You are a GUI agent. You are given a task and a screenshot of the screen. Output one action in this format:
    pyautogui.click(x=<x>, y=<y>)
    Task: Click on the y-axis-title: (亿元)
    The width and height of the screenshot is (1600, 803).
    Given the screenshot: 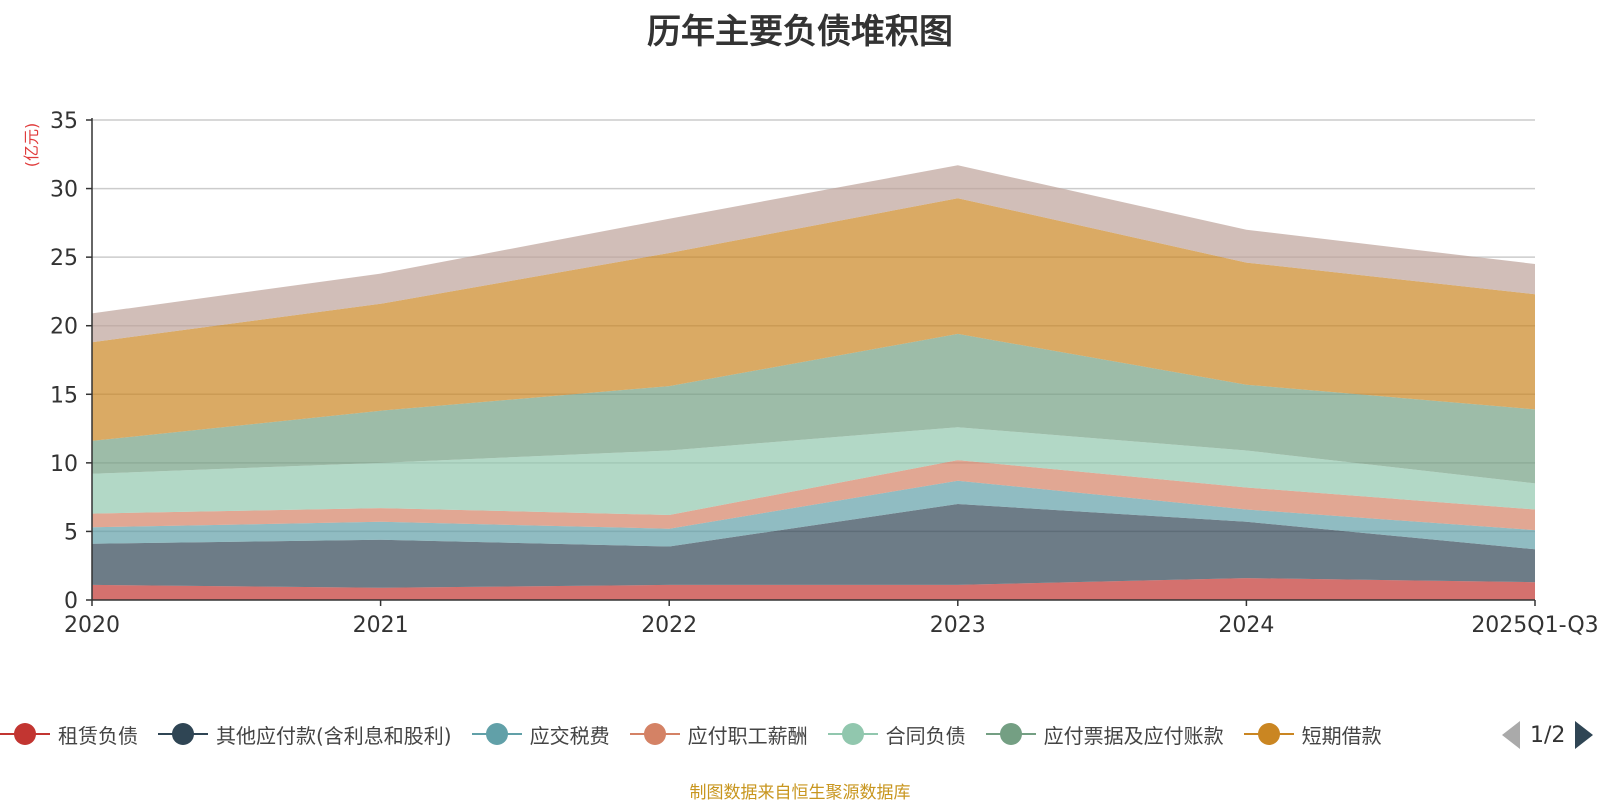 What is the action you would take?
    pyautogui.click(x=31, y=145)
    